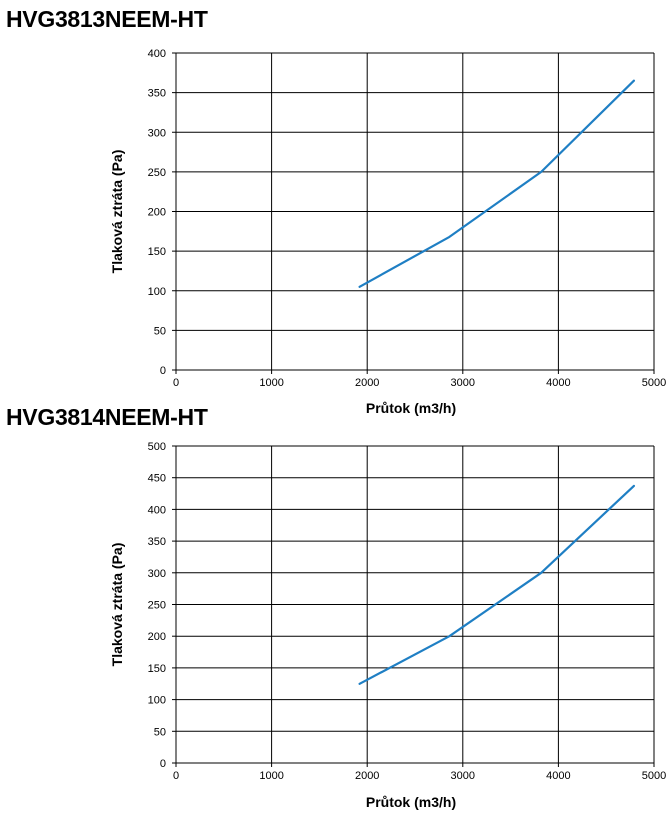 The height and width of the screenshot is (819, 669). What do you see at coordinates (157, 479) in the screenshot?
I see `y-tick-label: 450` at bounding box center [157, 479].